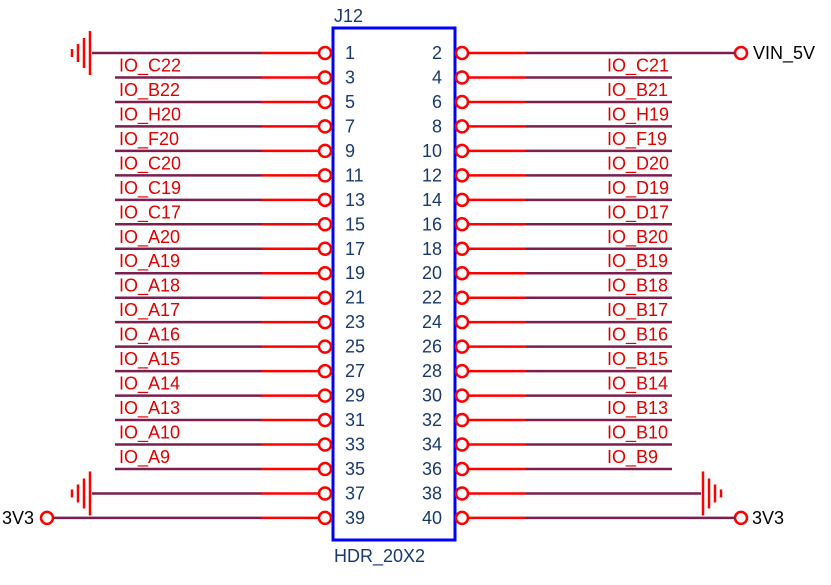 The image size is (831, 585). What do you see at coordinates (355, 396) in the screenshot?
I see `pin-number: 29` at bounding box center [355, 396].